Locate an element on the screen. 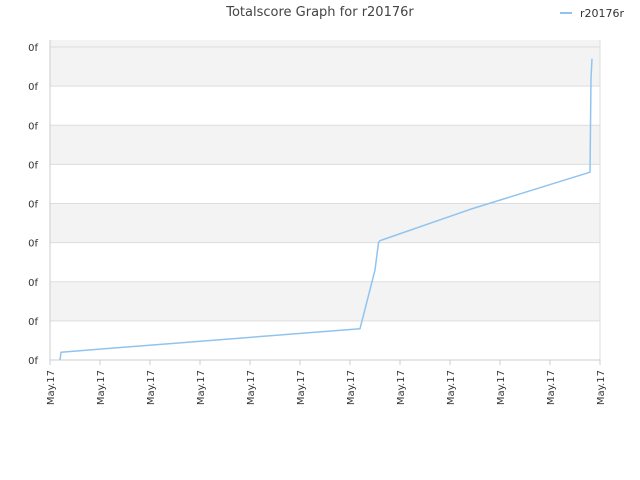 This screenshot has width=640, height=480. y-tick-label-2: 0f is located at coordinates (33, 126).